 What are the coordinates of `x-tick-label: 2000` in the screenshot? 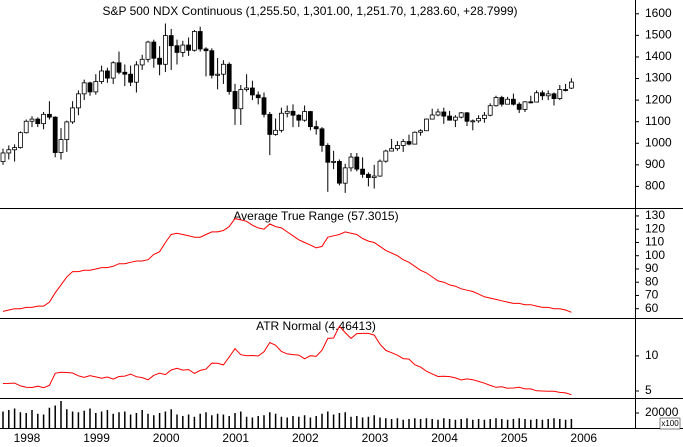 It's located at (166, 438).